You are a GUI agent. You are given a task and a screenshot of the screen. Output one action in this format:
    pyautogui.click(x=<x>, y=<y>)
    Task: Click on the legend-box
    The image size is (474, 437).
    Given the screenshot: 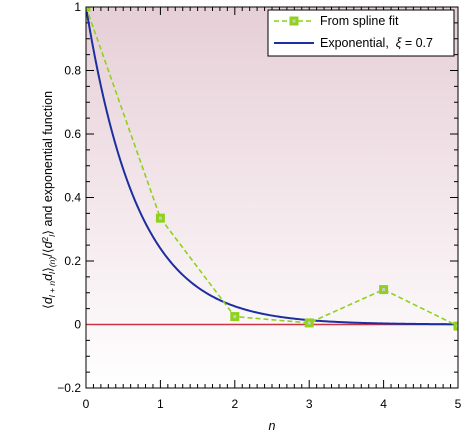 What is the action you would take?
    pyautogui.click(x=361, y=33)
    